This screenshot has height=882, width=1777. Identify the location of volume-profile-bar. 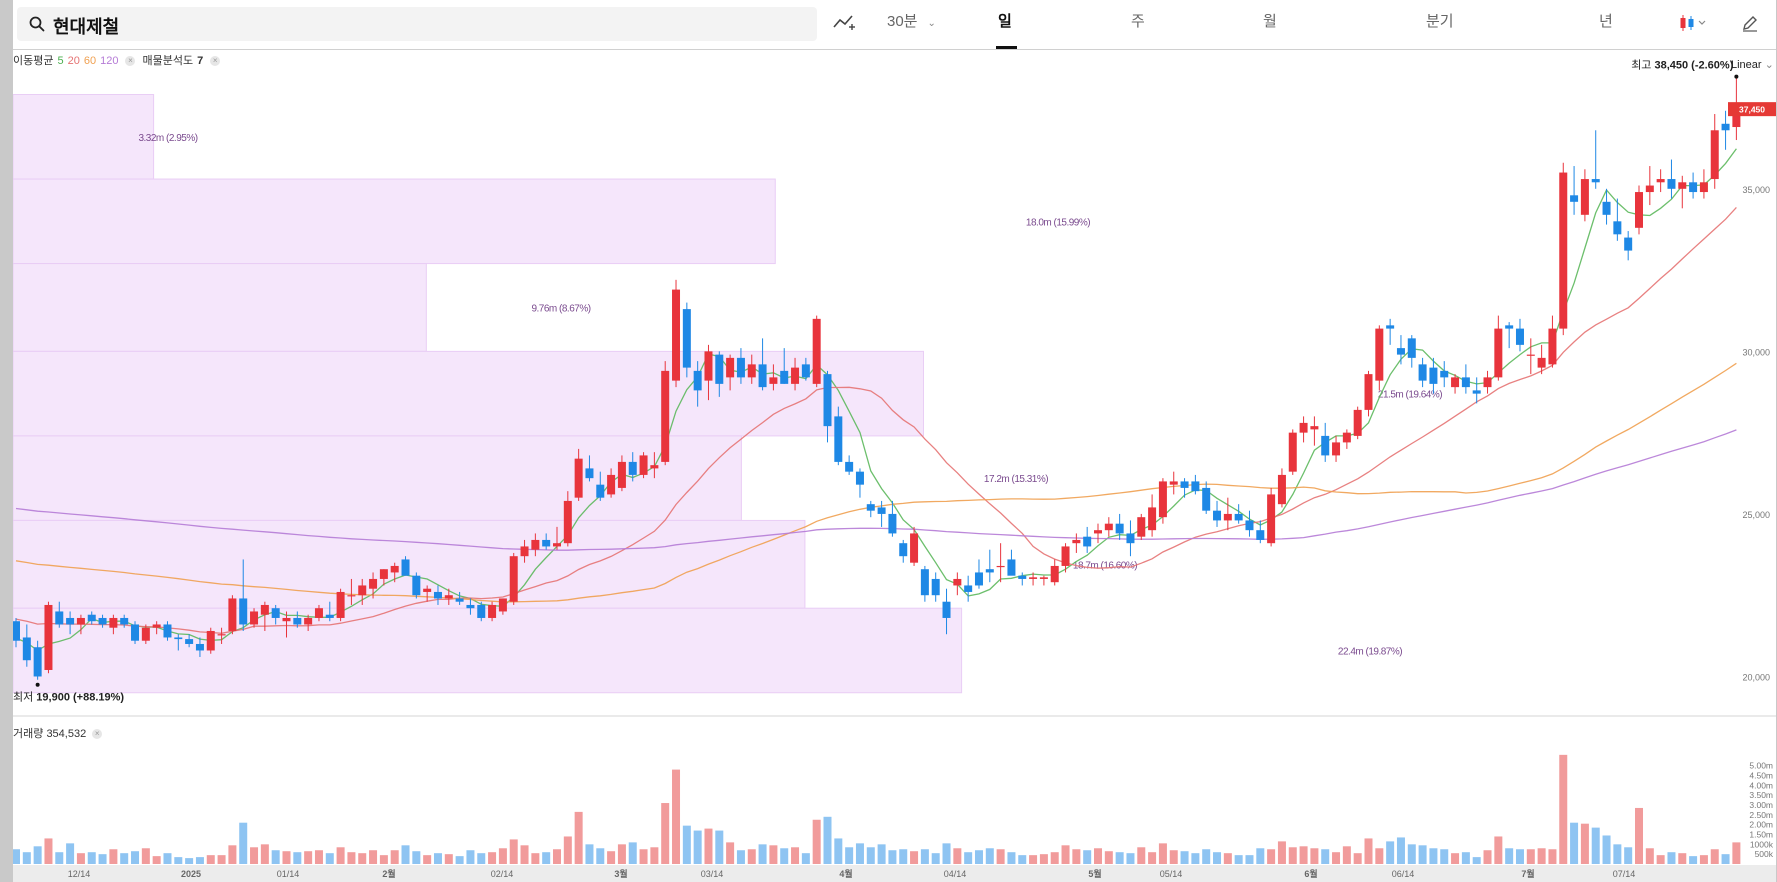
(84, 137).